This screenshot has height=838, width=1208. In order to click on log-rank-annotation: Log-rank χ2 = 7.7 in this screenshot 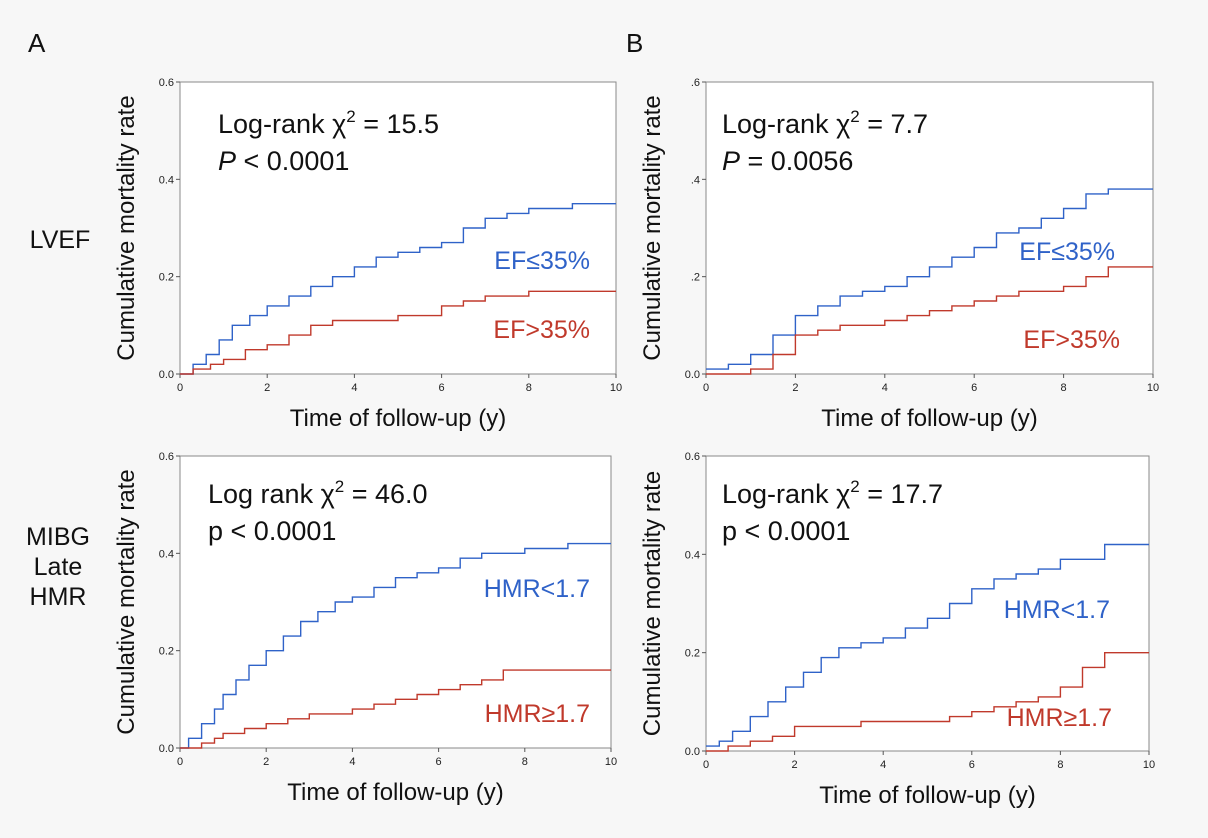, I will do `click(825, 123)`.